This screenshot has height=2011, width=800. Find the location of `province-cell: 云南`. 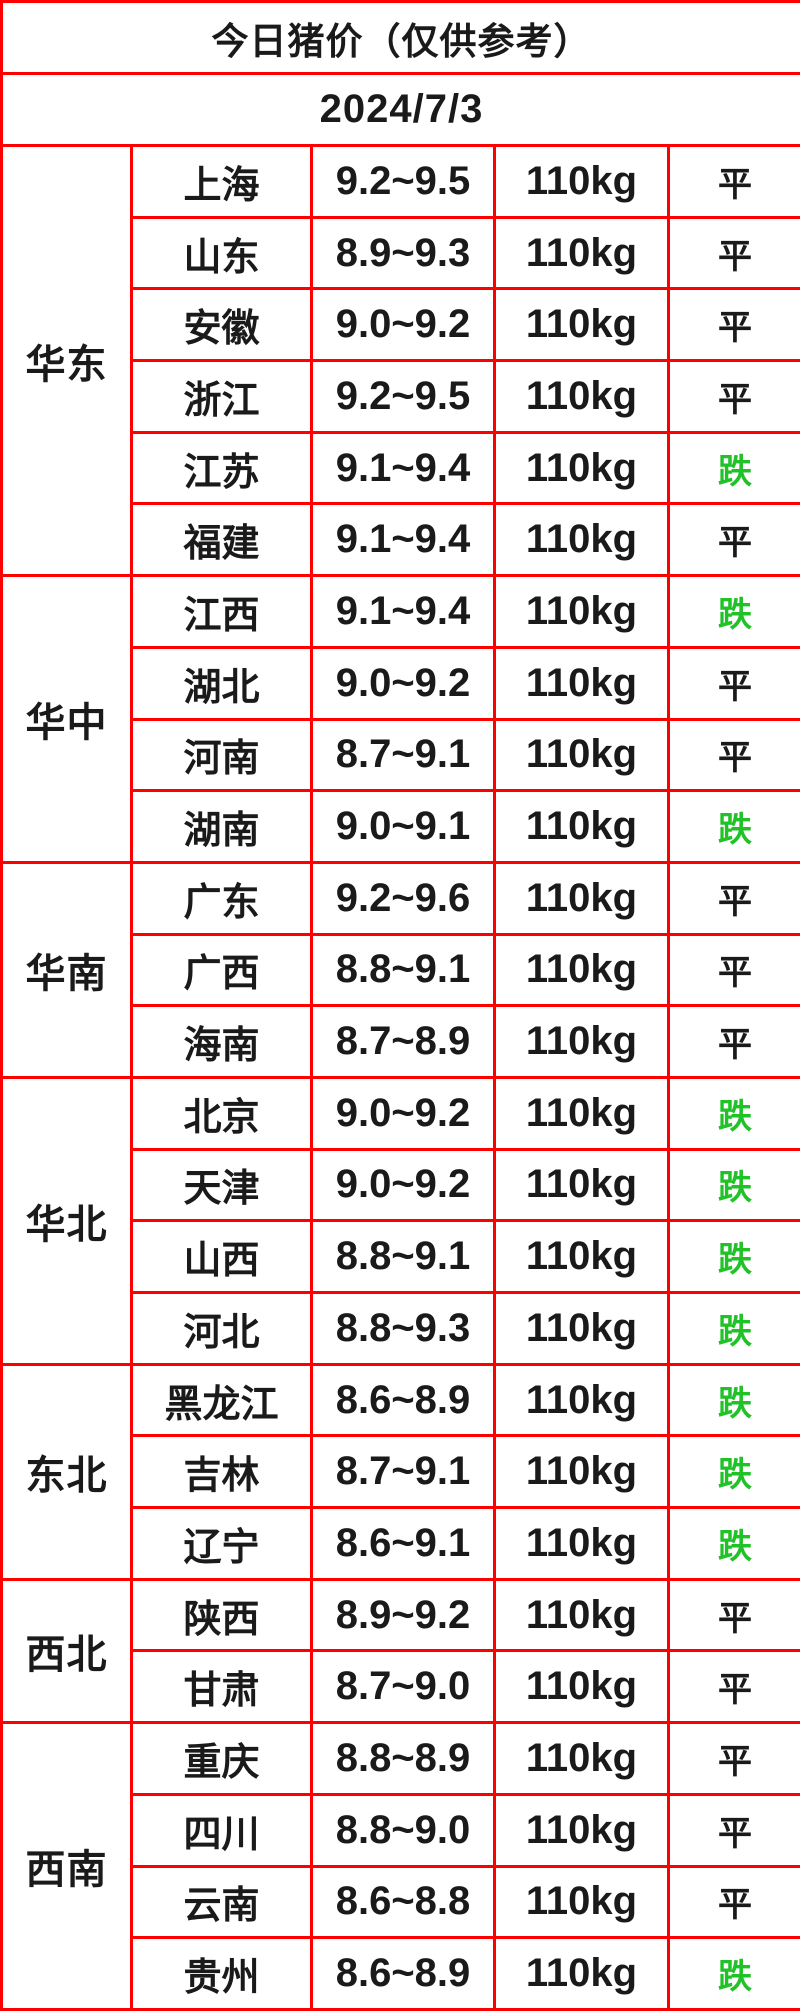

province-cell: 云南 is located at coordinates (222, 1902).